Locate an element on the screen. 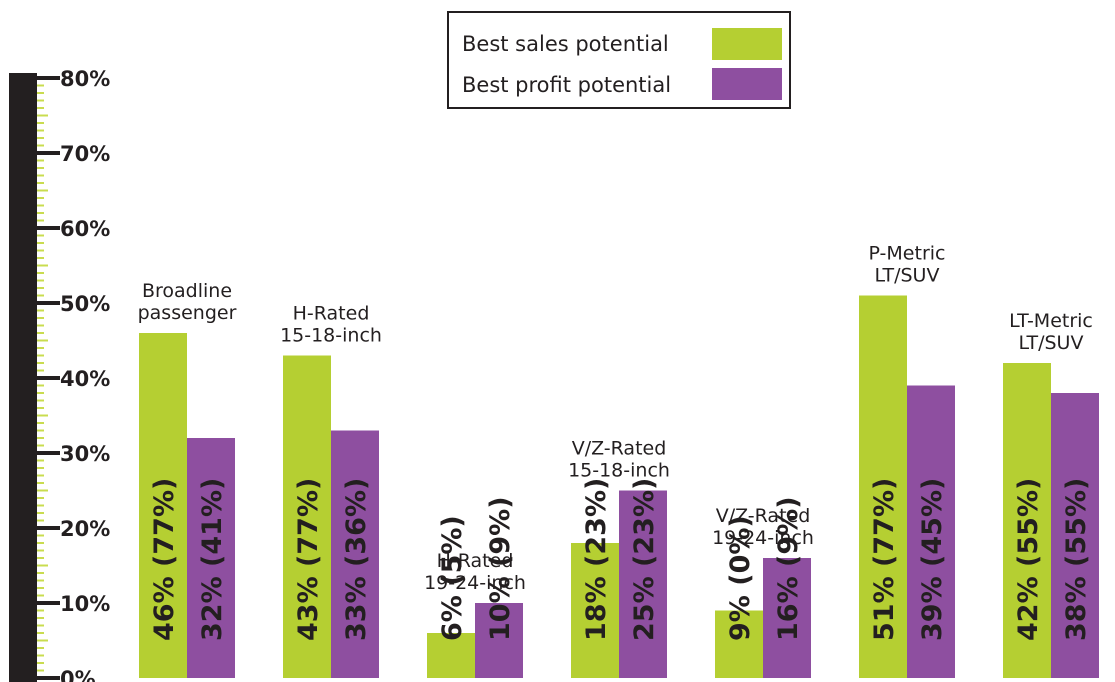 The height and width of the screenshot is (682, 1115). category-label: P-Metric LT/SUV is located at coordinates (907, 265).